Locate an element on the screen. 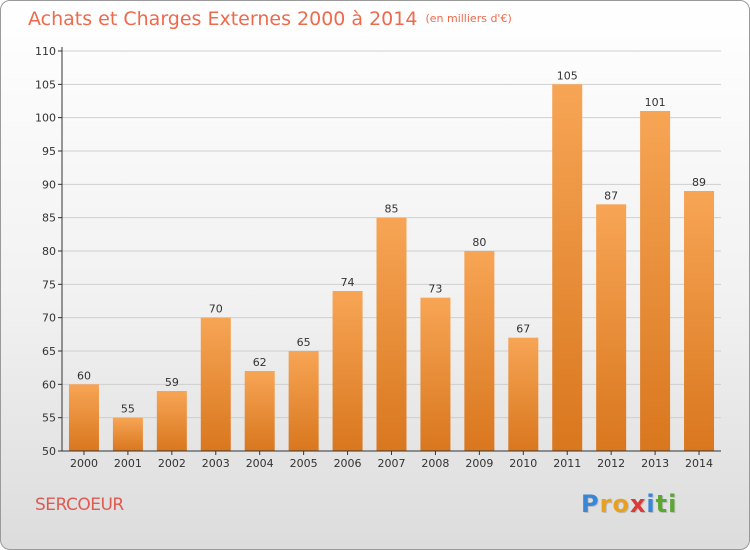 The image size is (750, 550). x-tick-label: 2009 is located at coordinates (479, 463).